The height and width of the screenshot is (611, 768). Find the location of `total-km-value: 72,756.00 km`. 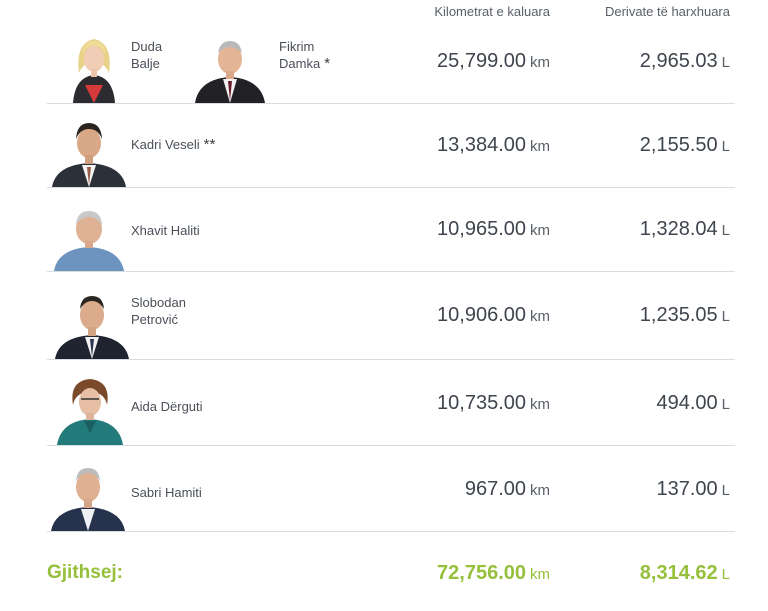

total-km-value: 72,756.00 km is located at coordinates (493, 573).